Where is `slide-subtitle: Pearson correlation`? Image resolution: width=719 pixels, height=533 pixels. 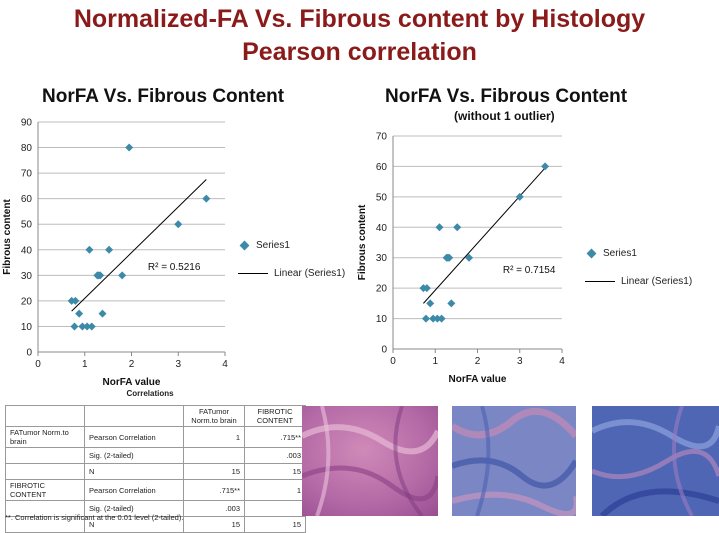
slide-subtitle: Pearson correlation is located at coordinates (359, 52).